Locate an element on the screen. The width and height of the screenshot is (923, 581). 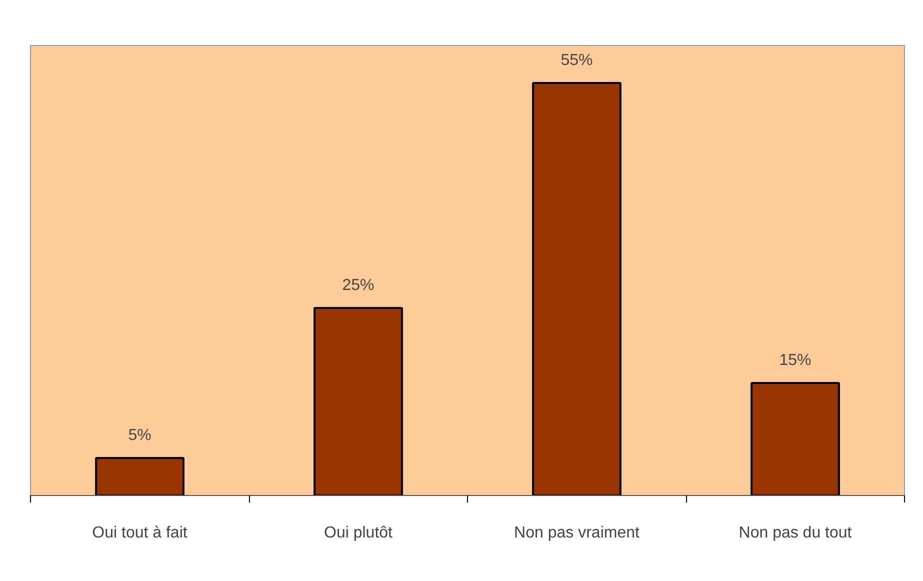
x-tick-label: Non pas du tout is located at coordinates (795, 533).